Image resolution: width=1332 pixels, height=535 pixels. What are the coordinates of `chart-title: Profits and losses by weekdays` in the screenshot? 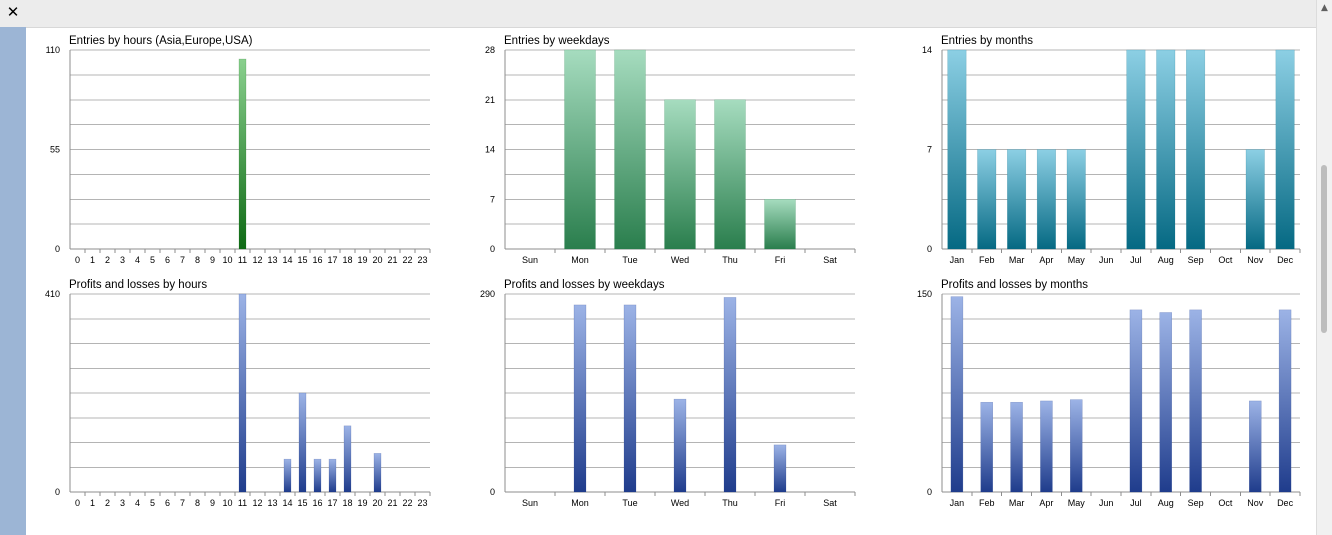 It's located at (584, 285).